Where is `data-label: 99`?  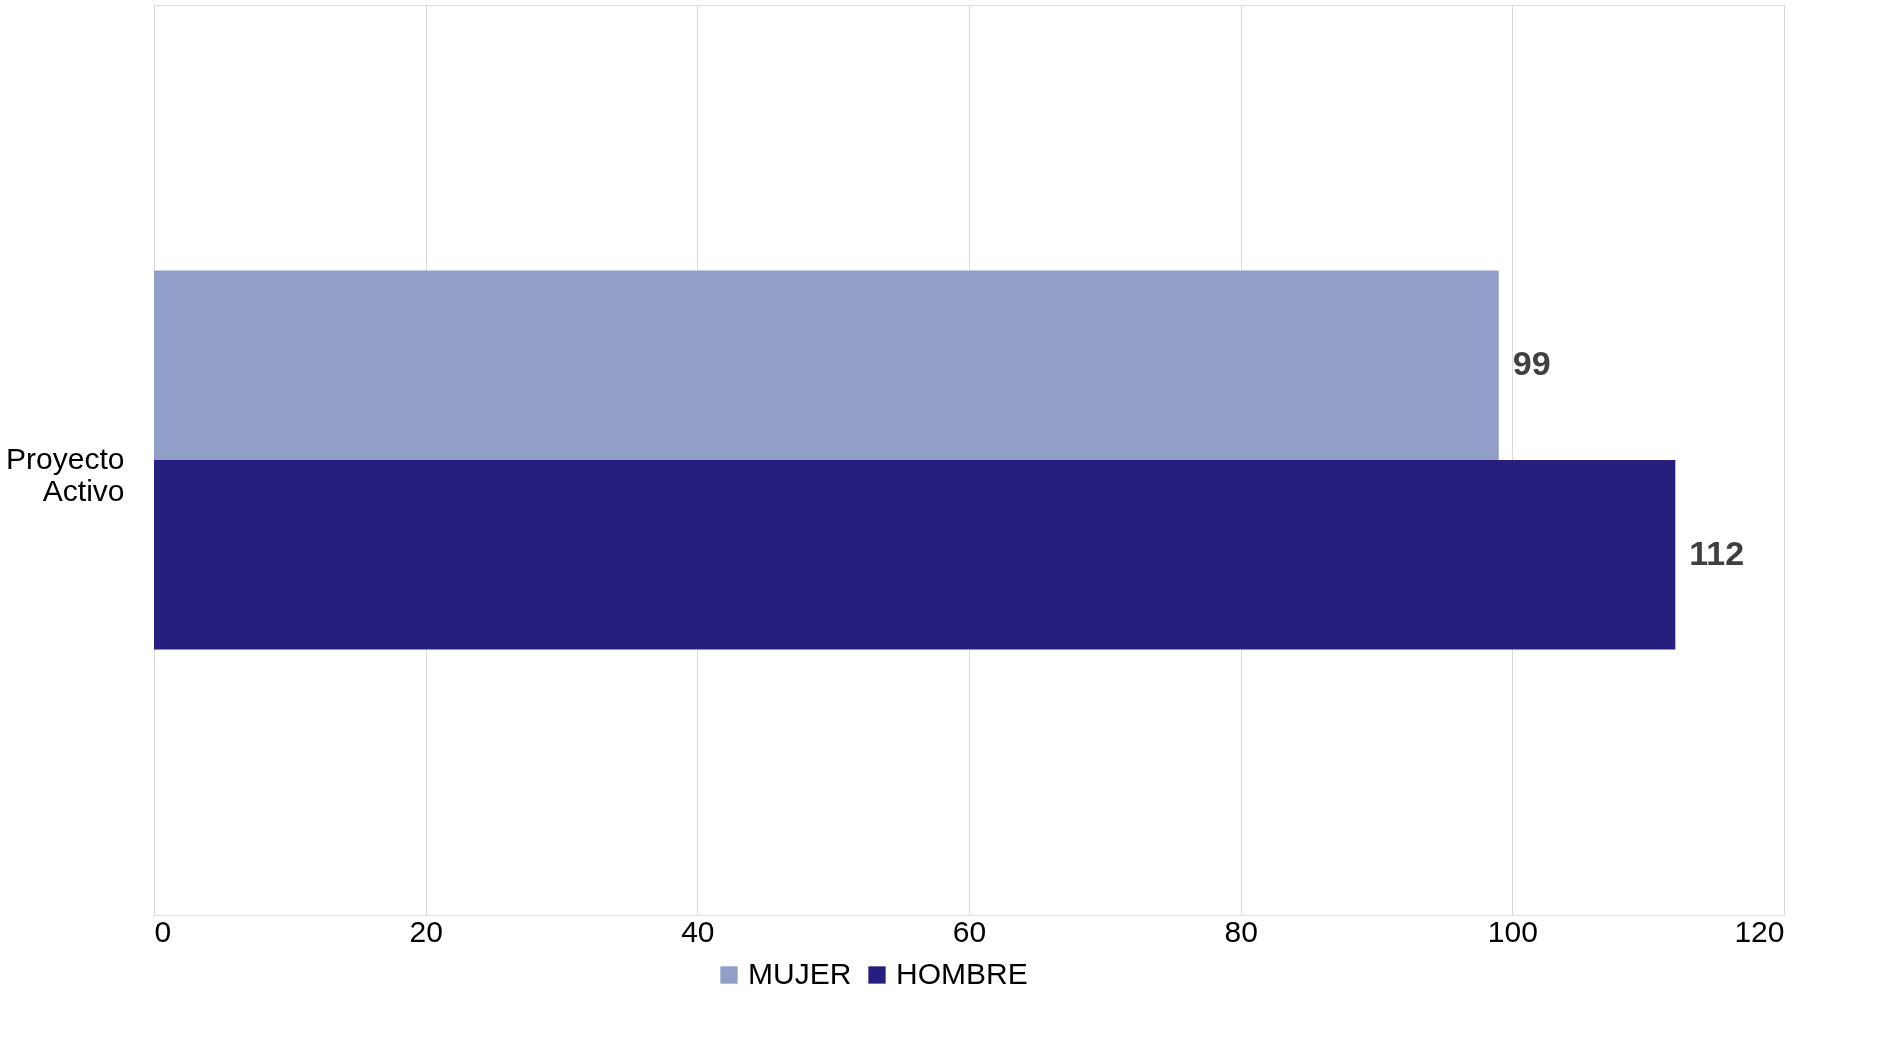 data-label: 99 is located at coordinates (1531, 363).